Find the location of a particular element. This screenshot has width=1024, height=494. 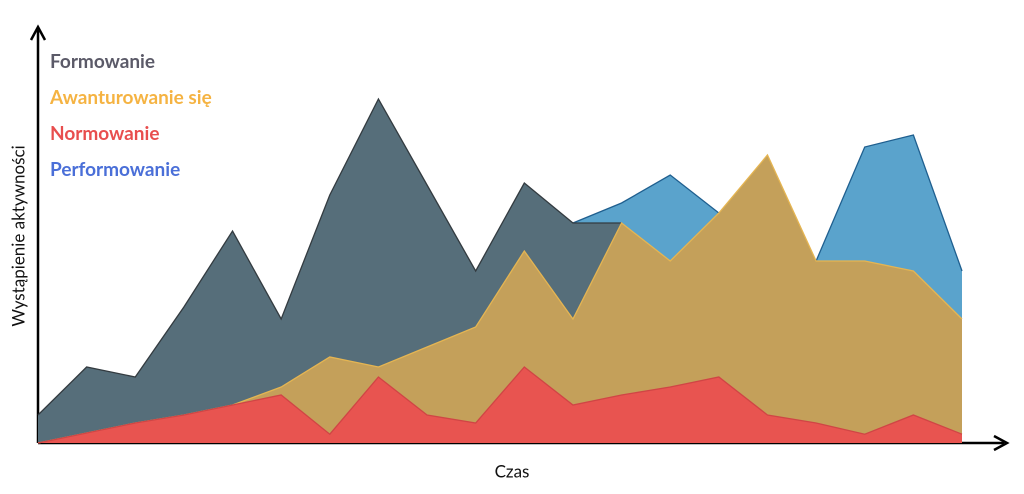

legend-entry: Normowanie is located at coordinates (104, 133).